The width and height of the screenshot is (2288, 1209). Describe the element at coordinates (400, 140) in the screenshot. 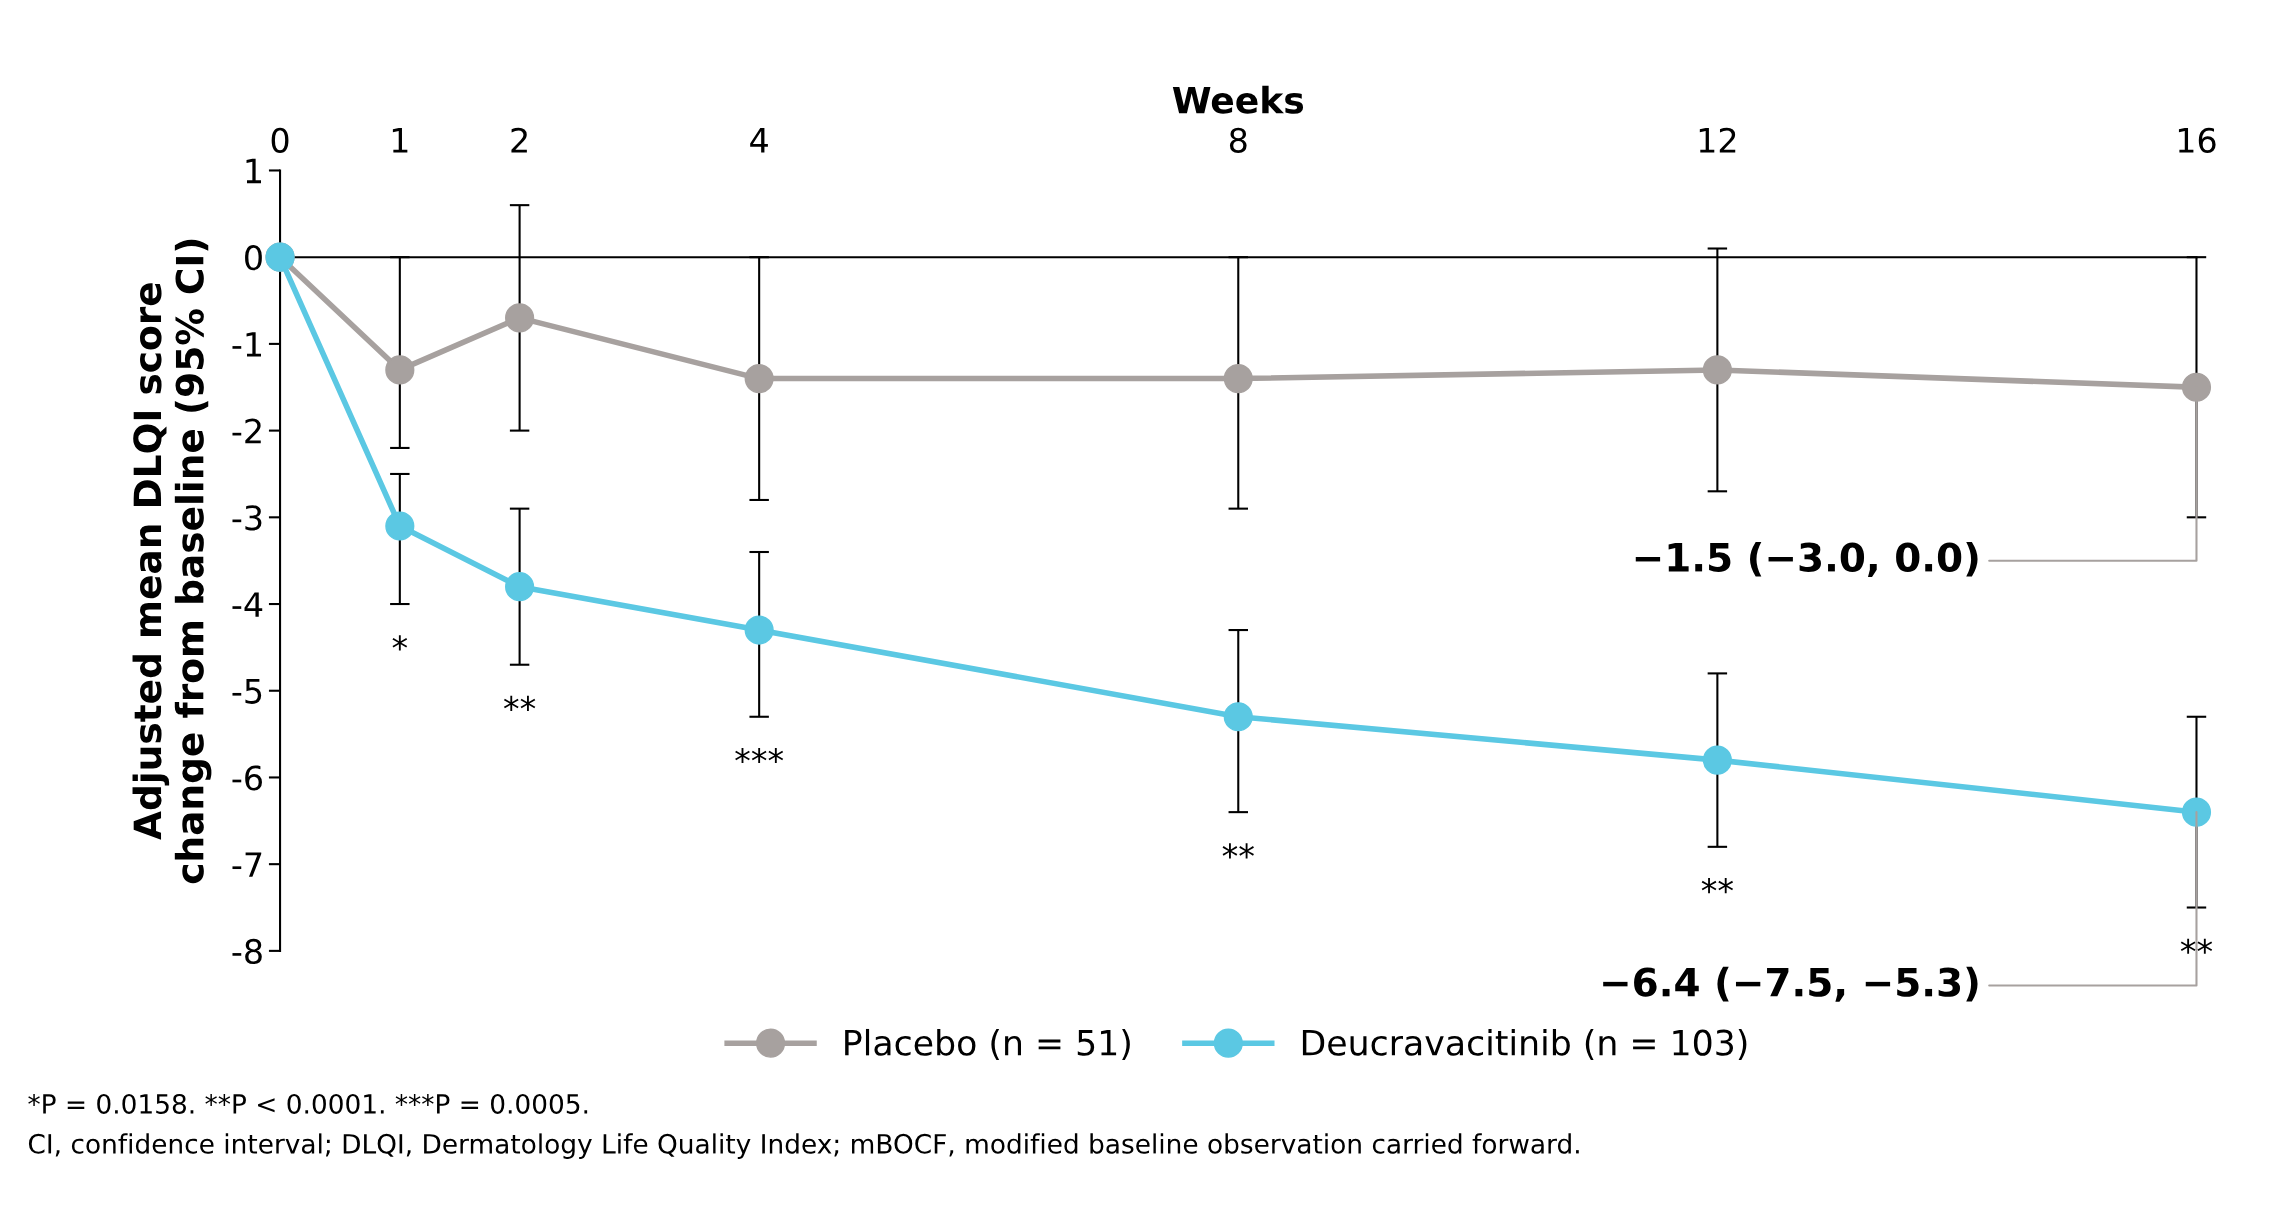

I see `x-tick-label: 1` at that location.